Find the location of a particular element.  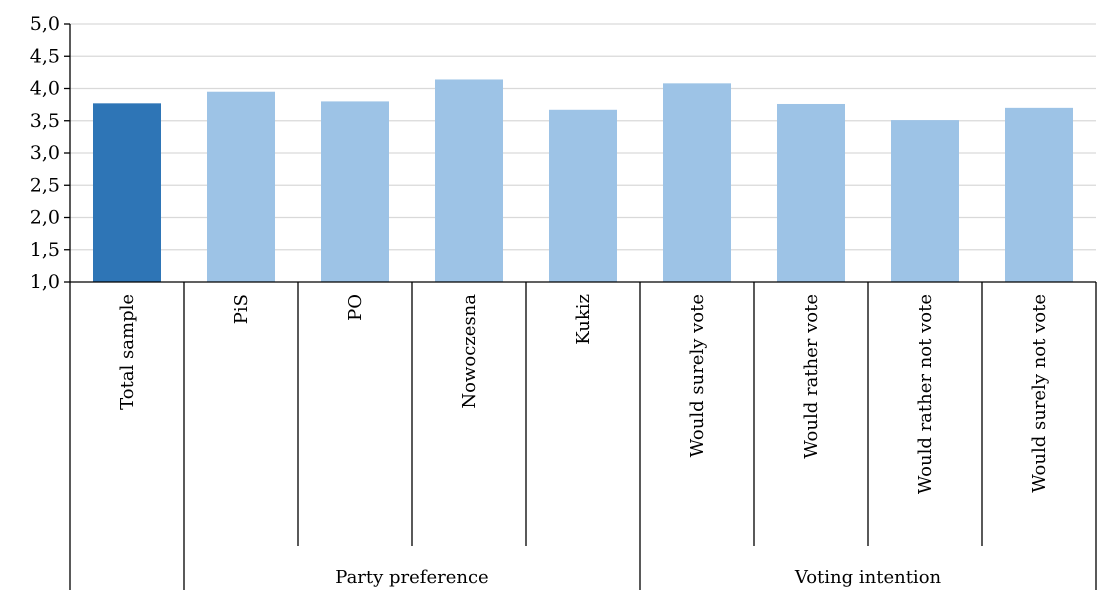

category-label: Total sample is located at coordinates (127, 352).